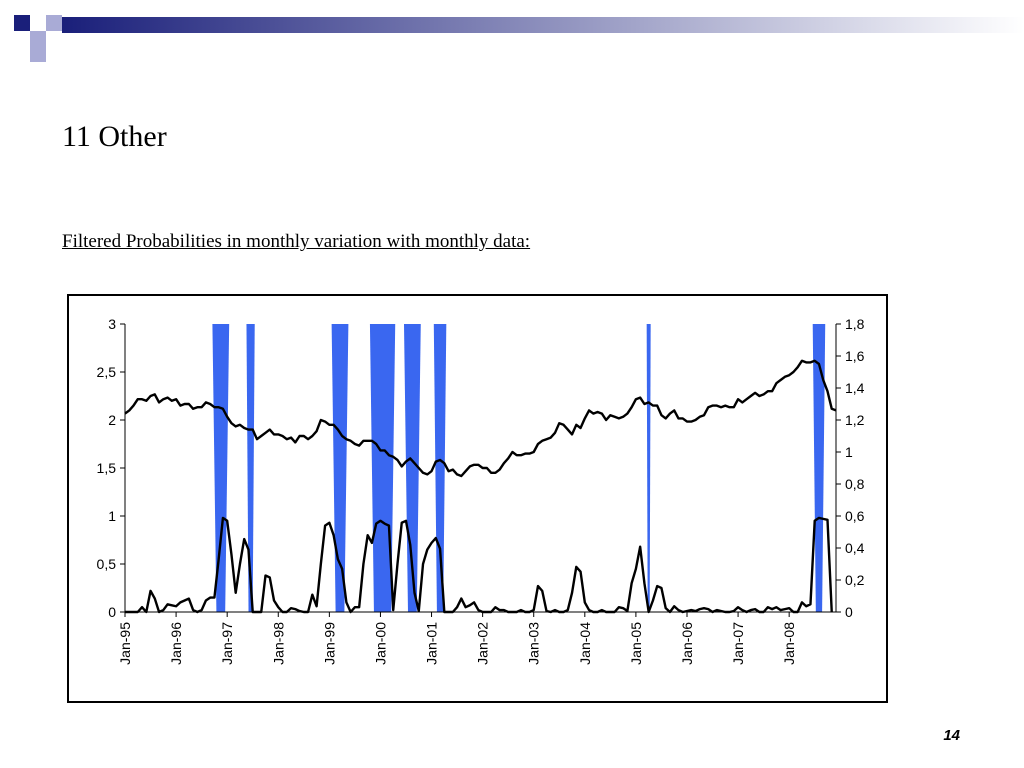  What do you see at coordinates (114, 136) in the screenshot?
I see `slide-title: 11 Other` at bounding box center [114, 136].